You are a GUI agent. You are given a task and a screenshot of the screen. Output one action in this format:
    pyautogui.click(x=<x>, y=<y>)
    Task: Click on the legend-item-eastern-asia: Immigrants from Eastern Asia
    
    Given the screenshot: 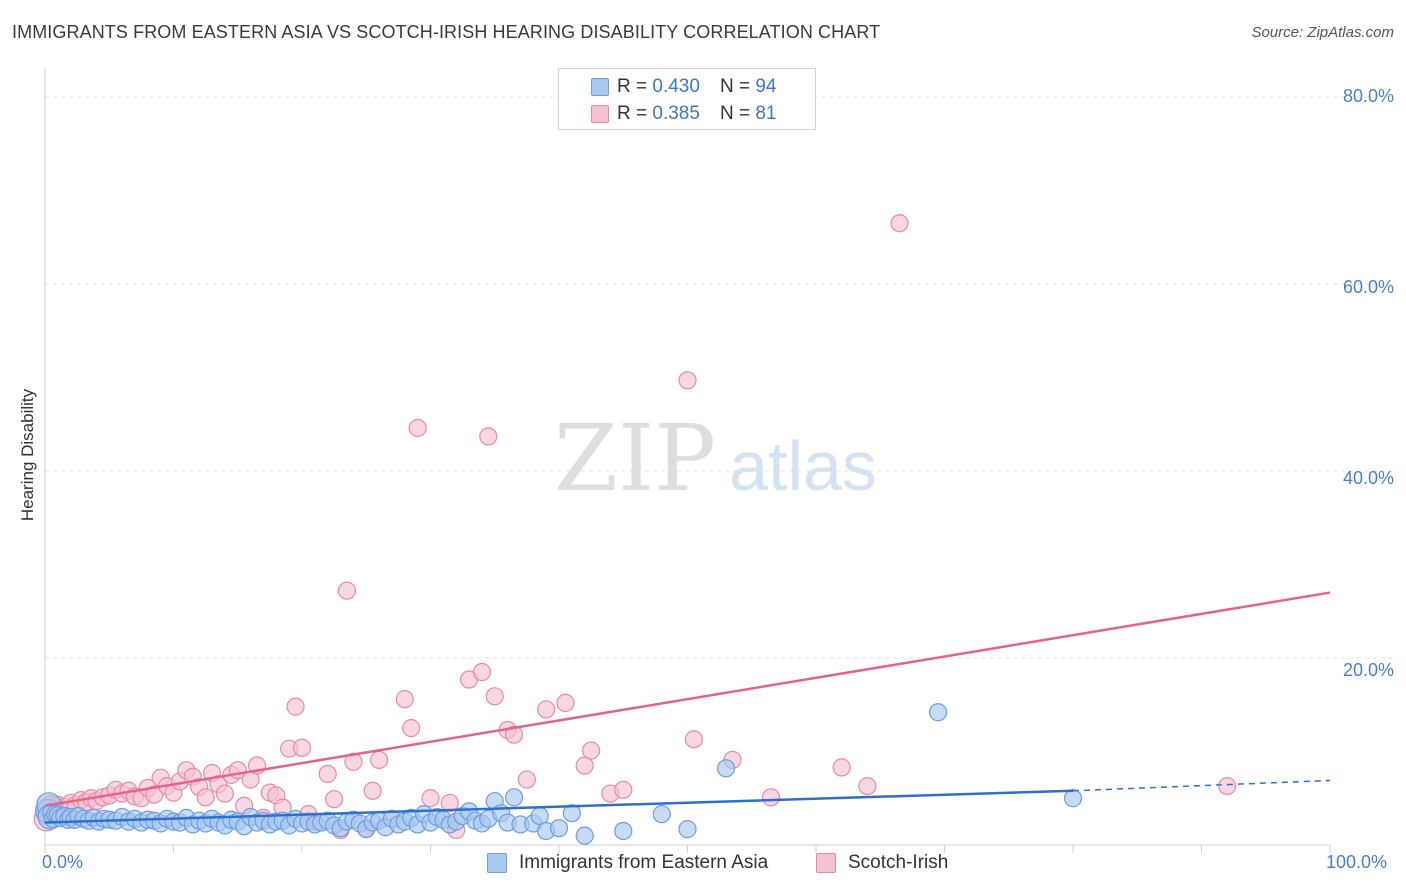 What is the action you would take?
    pyautogui.click(x=627, y=863)
    